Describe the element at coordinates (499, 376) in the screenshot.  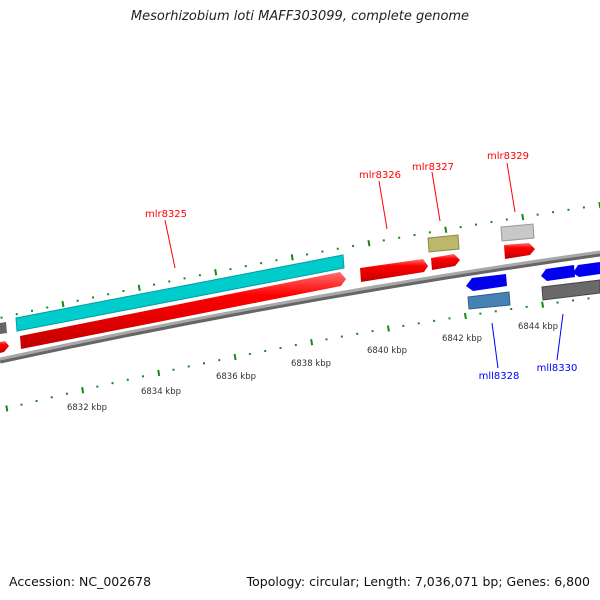
I see `gene-label-mll8328: mll8328` at that location.